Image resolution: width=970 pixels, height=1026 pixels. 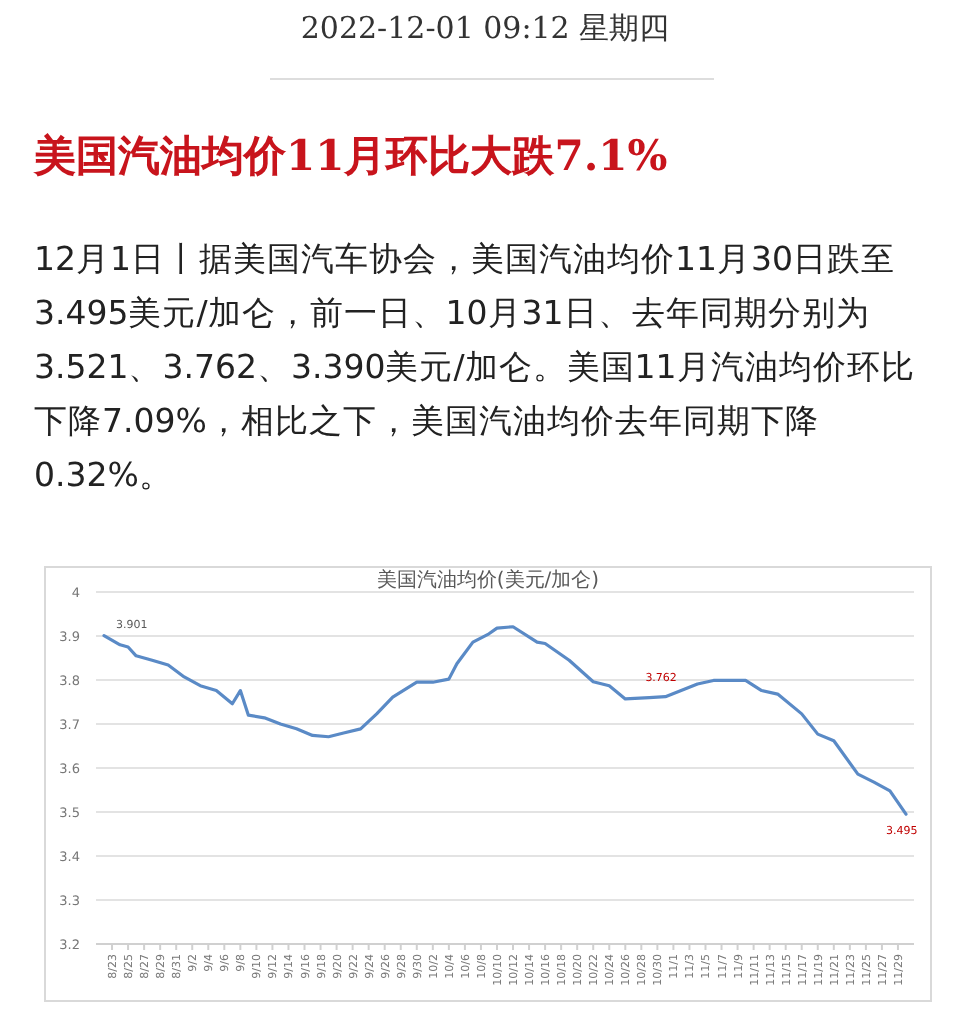 What do you see at coordinates (352, 156) in the screenshot?
I see `text: 美国汽油均价11月环比大跌7.1%` at bounding box center [352, 156].